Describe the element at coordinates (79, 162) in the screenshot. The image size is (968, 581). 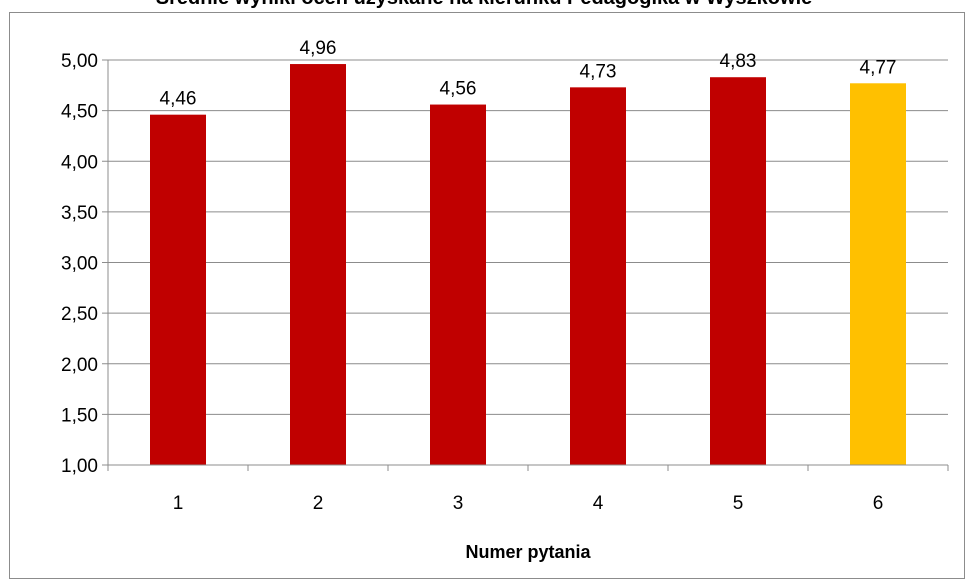
I see `y-tick-label: 4,00` at that location.